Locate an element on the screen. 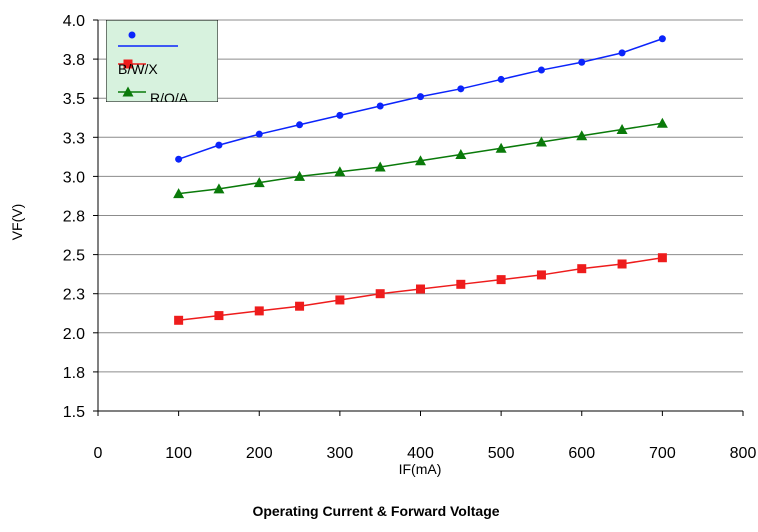 The height and width of the screenshot is (532, 758). x-tick-label: 400 is located at coordinates (420, 453).